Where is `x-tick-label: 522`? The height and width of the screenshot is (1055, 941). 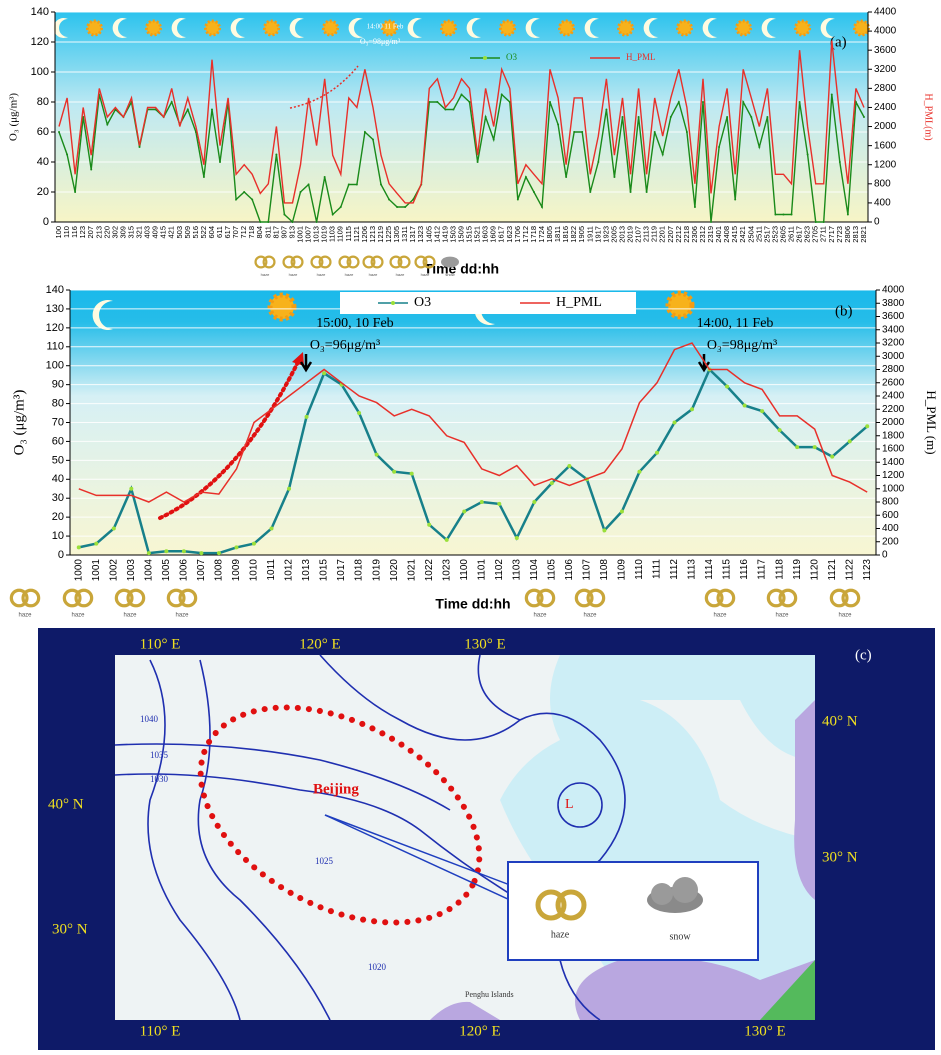
x-tick-label: 522 is located at coordinates (203, 232).